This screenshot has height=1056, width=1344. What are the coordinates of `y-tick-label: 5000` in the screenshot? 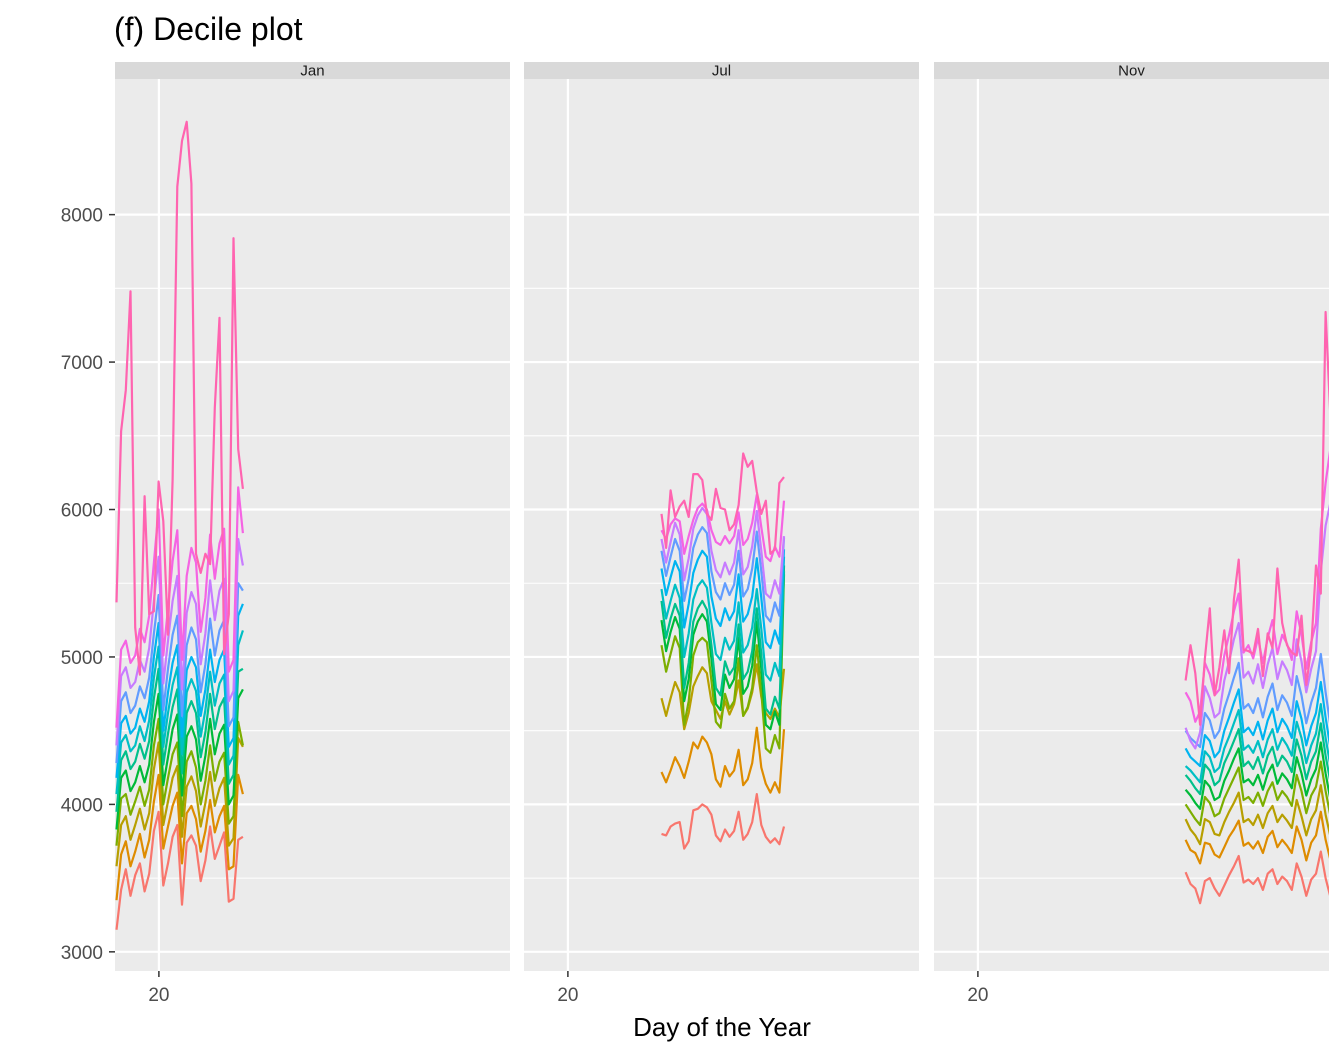 It's located at (82, 658).